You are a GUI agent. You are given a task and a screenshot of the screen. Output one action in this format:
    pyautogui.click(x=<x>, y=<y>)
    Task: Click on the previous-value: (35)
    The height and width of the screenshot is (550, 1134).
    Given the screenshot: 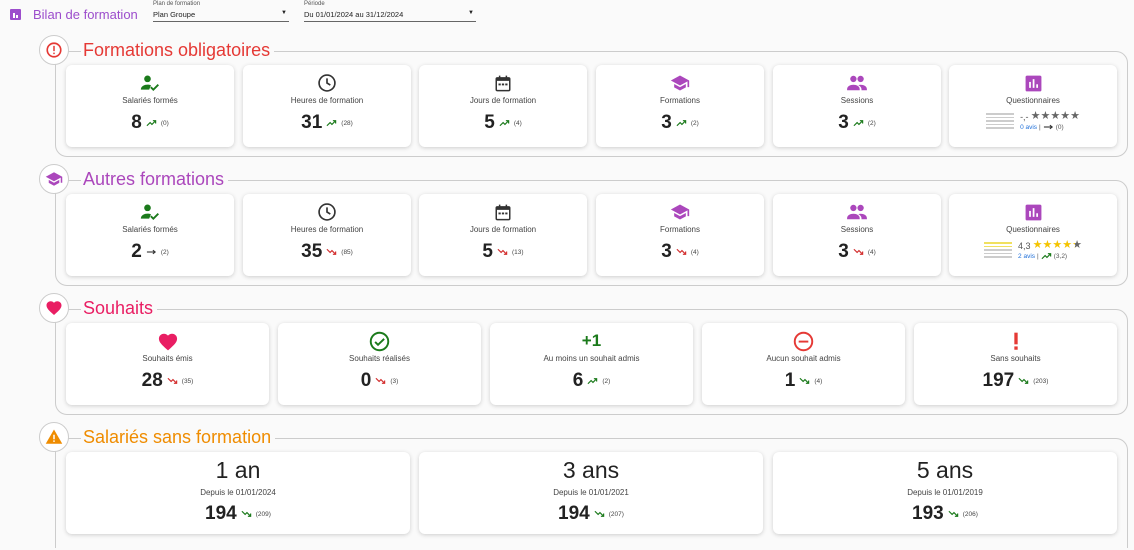 What is the action you would take?
    pyautogui.click(x=187, y=381)
    